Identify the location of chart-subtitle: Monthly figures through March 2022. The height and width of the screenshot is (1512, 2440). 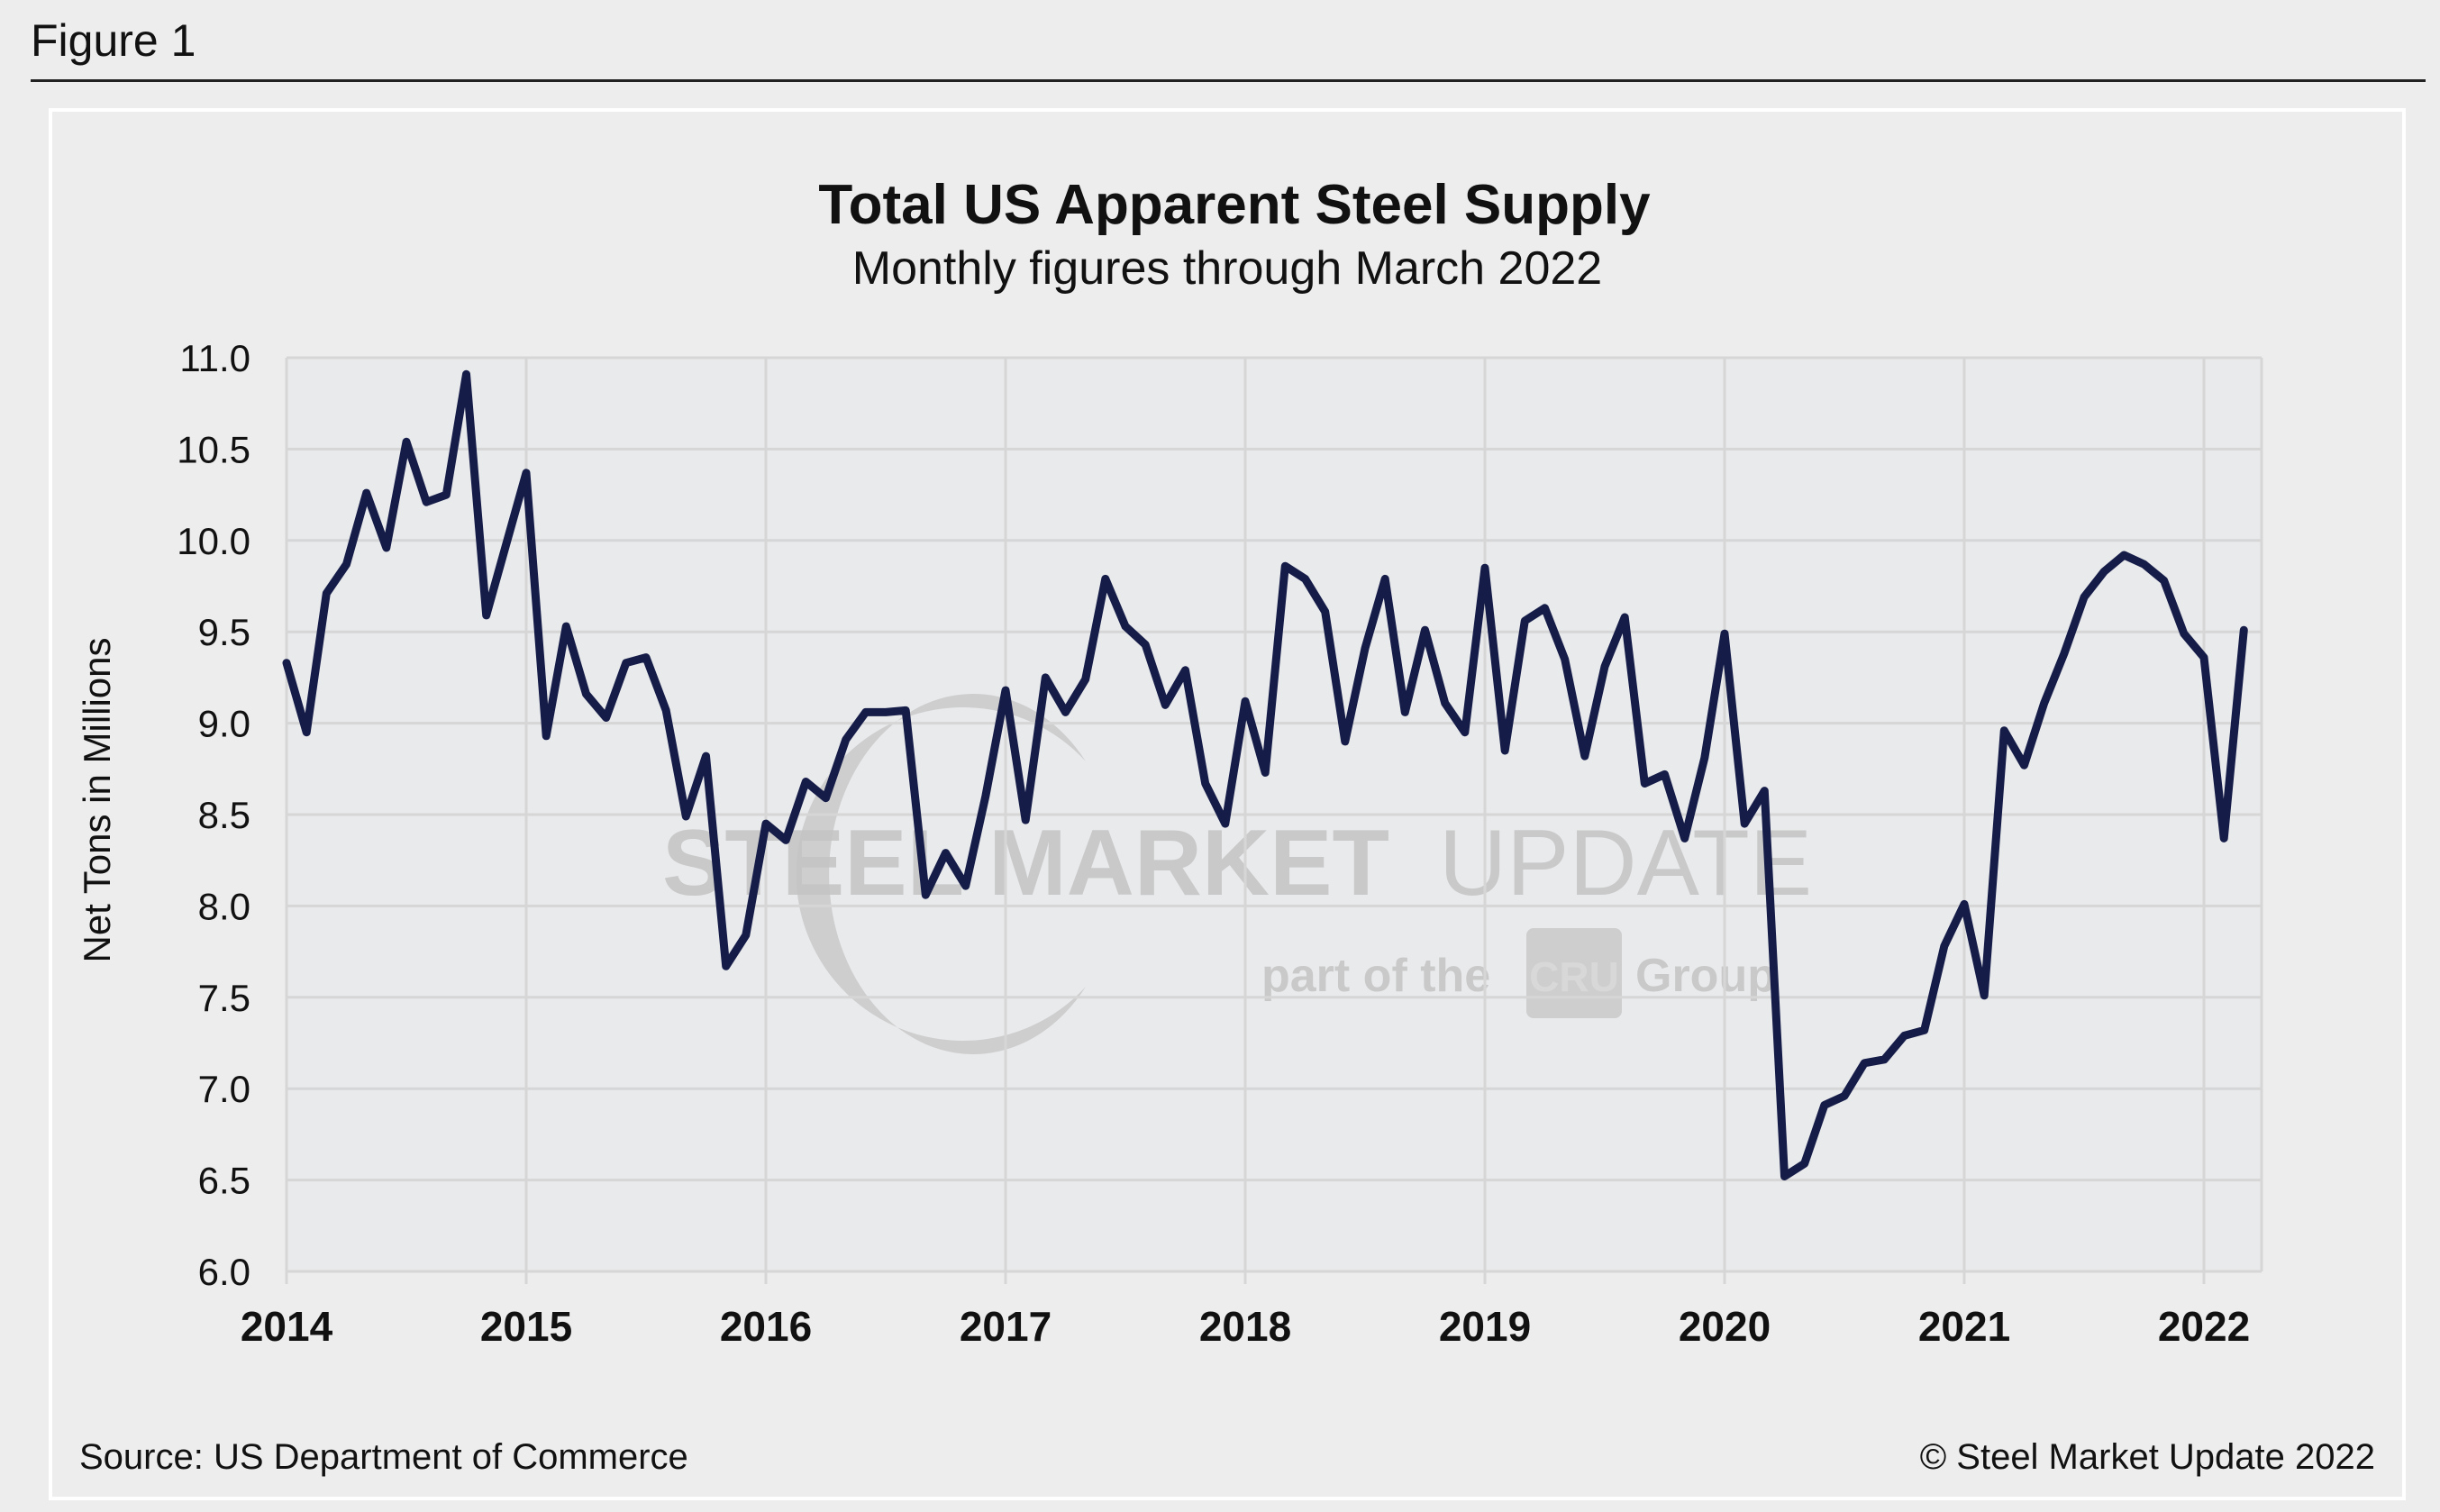
(1227, 268).